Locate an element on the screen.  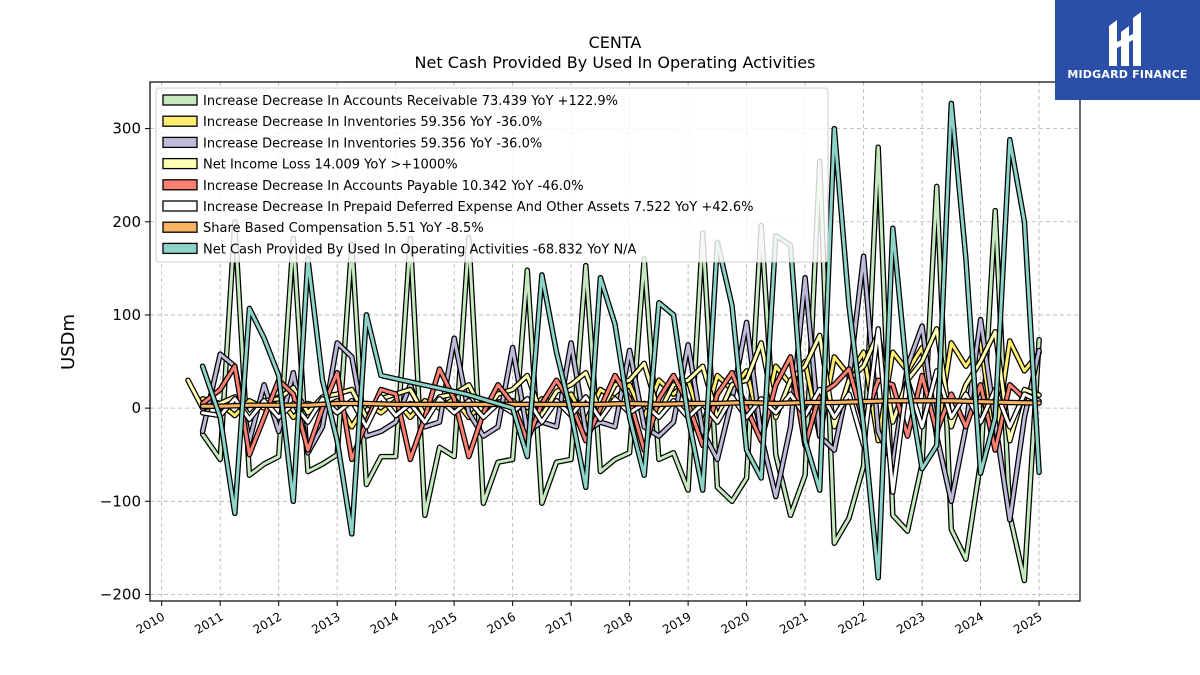
y-tick-label: 300 is located at coordinates (126, 129).